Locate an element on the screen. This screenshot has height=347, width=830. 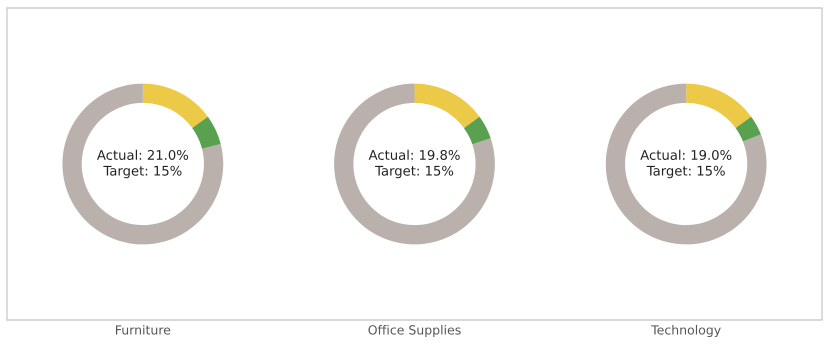
text: Actual: 19.8% Target: 15% is located at coordinates (414, 164).